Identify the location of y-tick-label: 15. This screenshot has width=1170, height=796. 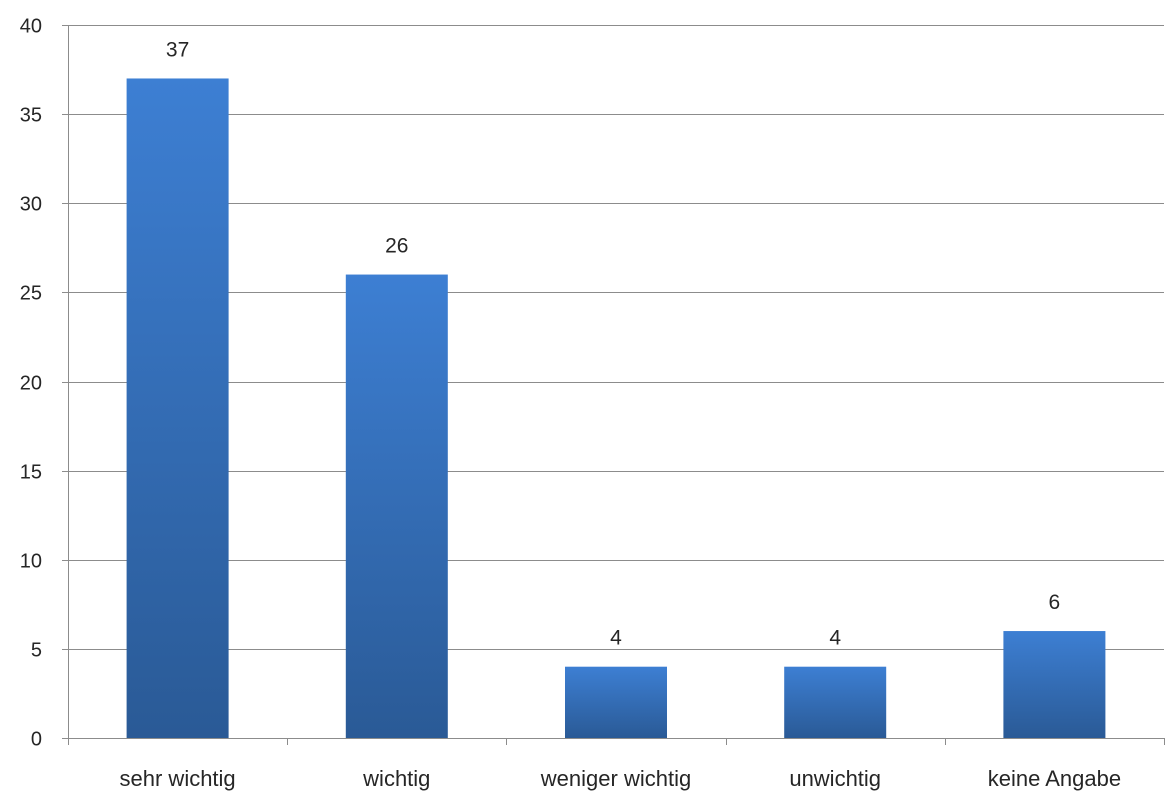
(31, 473).